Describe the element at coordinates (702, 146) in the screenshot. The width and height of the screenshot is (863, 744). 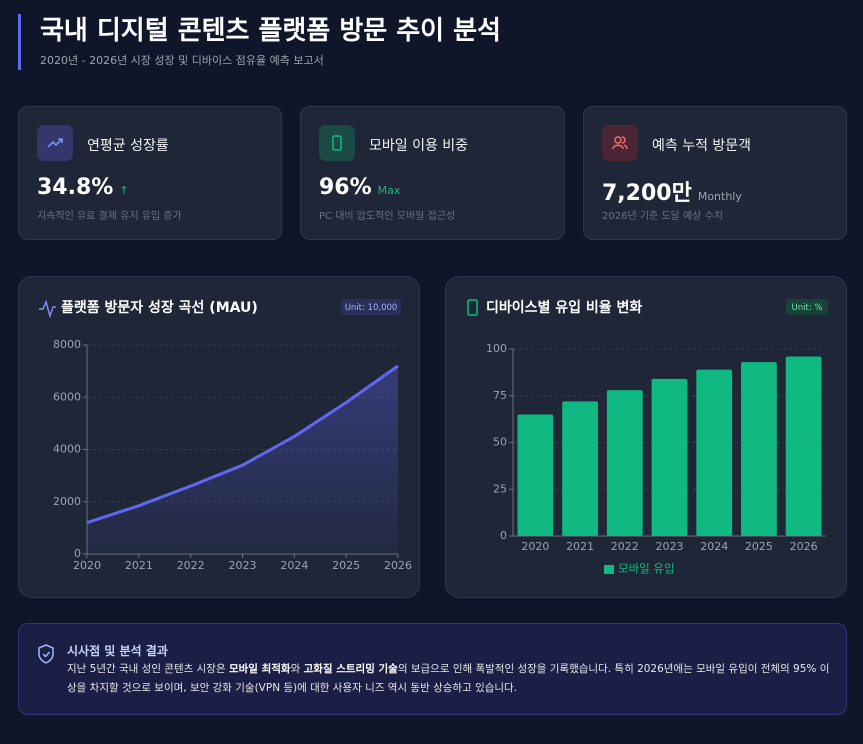
I see `kpi-label: 예측 누적 방문객` at that location.